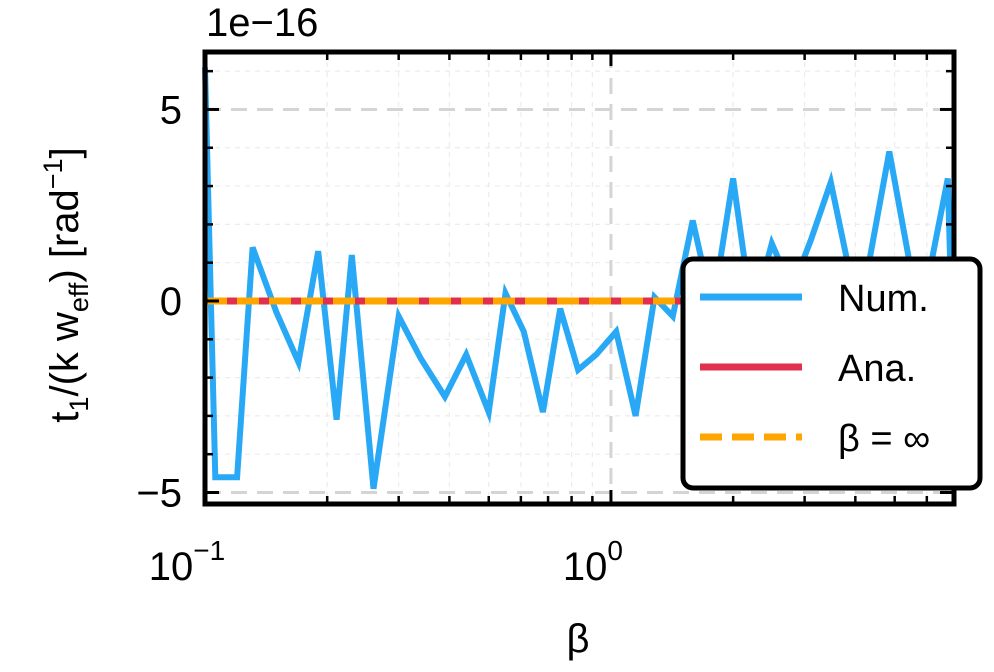 Image resolution: width=994 pixels, height=672 pixels. I want to click on legend: Num. Ana. β = ∞, so click(831, 373).